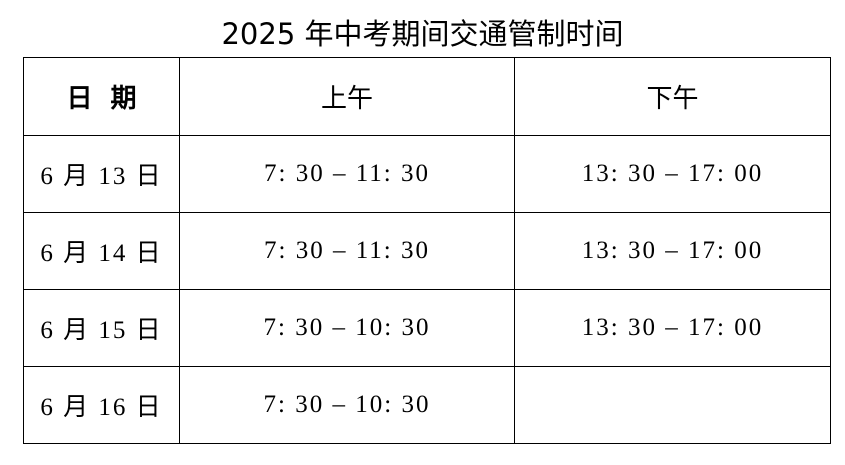  I want to click on cell-date: 6 月 16 日, so click(101, 405).